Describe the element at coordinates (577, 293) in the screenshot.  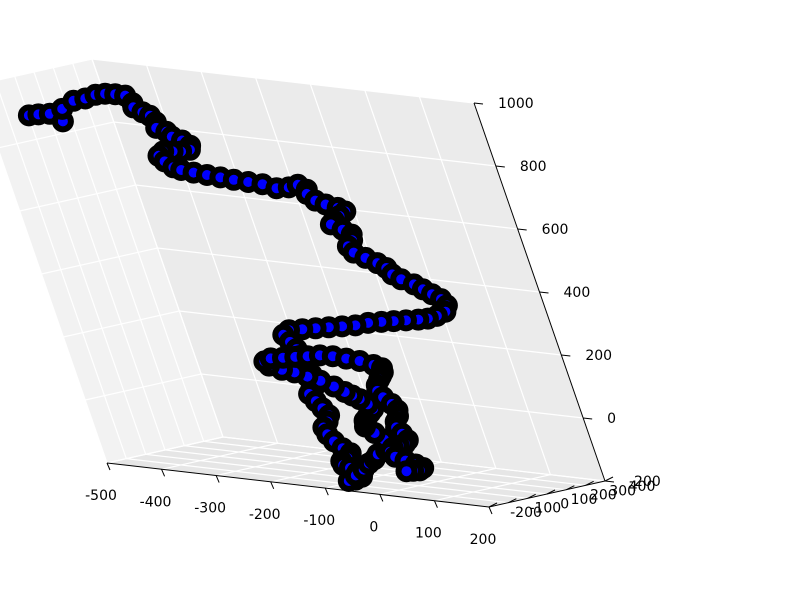
I see `z-tick-label: 400` at that location.